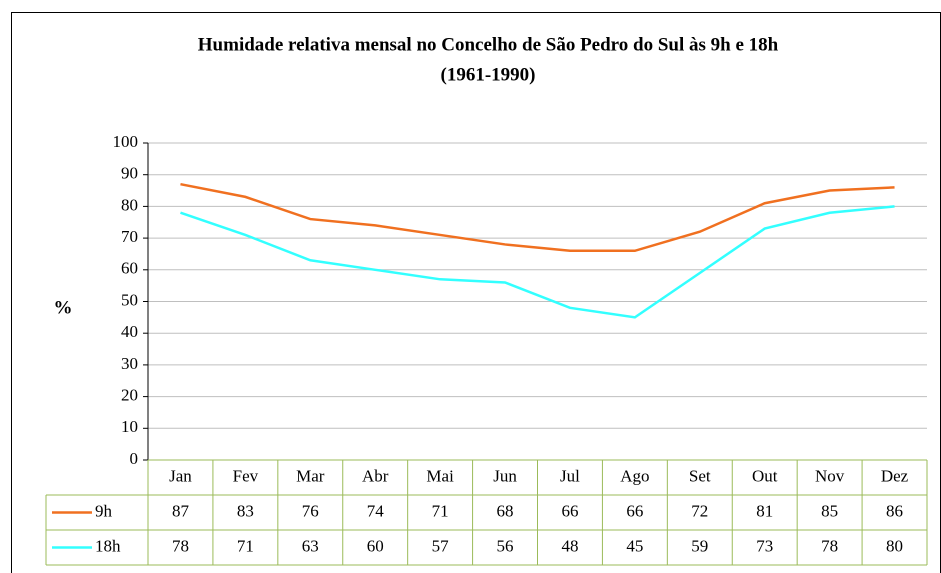 The image size is (941, 573). I want to click on x-tick-label: Abr, so click(375, 475).